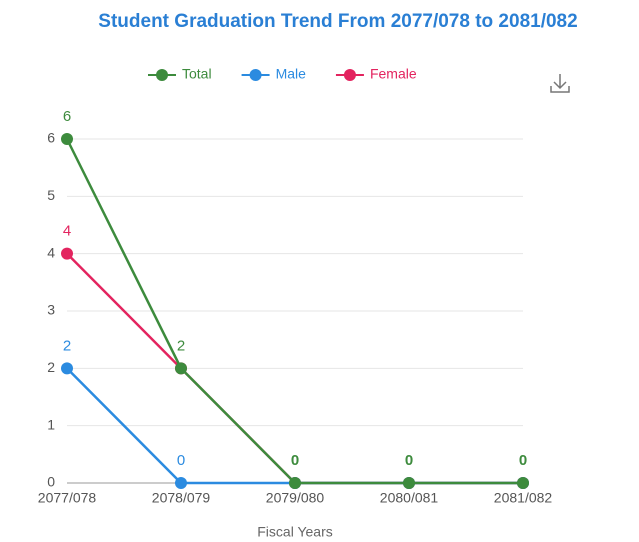 The width and height of the screenshot is (639, 542). What do you see at coordinates (67, 231) in the screenshot?
I see `data-label: 4` at bounding box center [67, 231].